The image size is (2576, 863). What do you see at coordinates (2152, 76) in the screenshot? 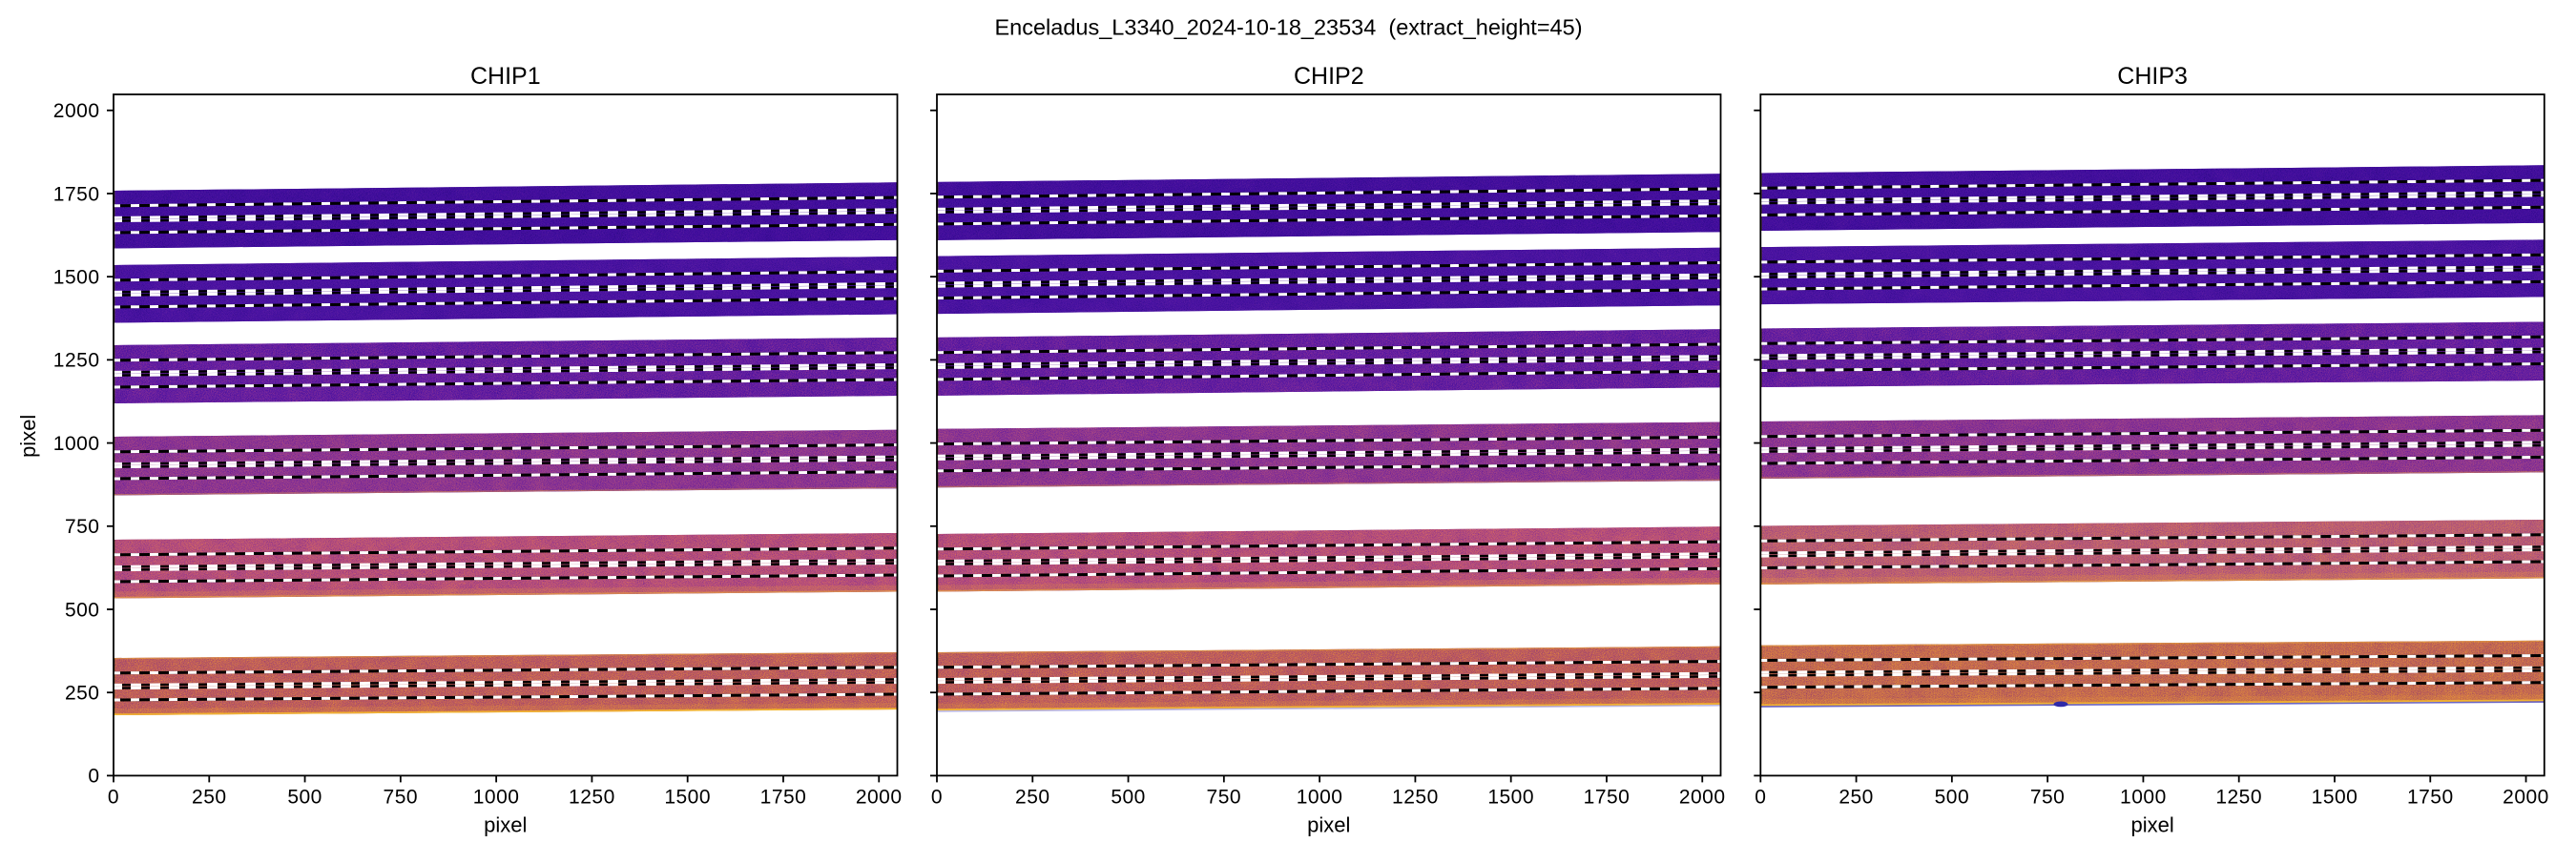
I see `svg-text: CHIP3` at bounding box center [2152, 76].